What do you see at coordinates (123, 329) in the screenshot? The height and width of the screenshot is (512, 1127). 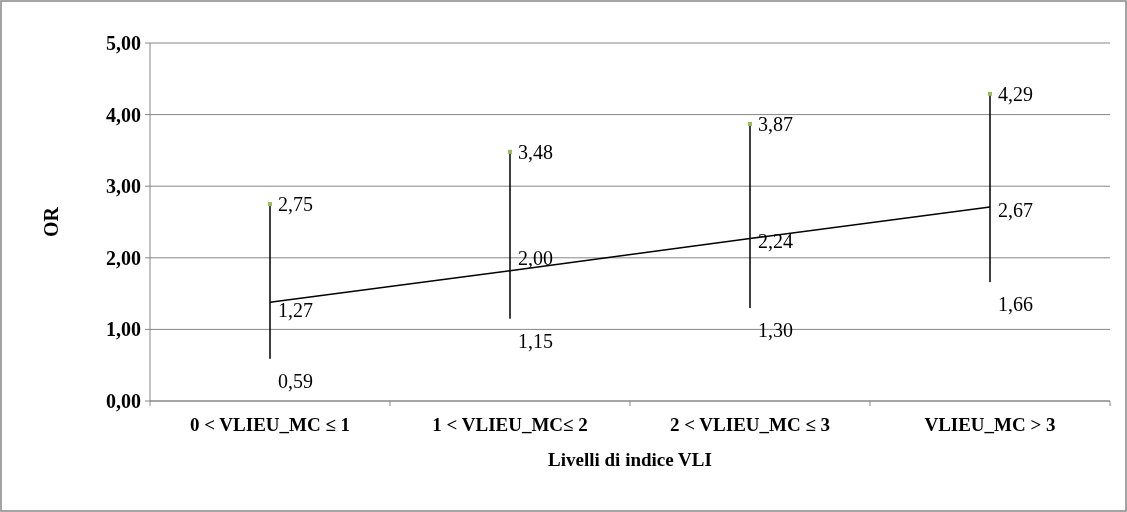 I see `y-tick-label: 1,00` at bounding box center [123, 329].